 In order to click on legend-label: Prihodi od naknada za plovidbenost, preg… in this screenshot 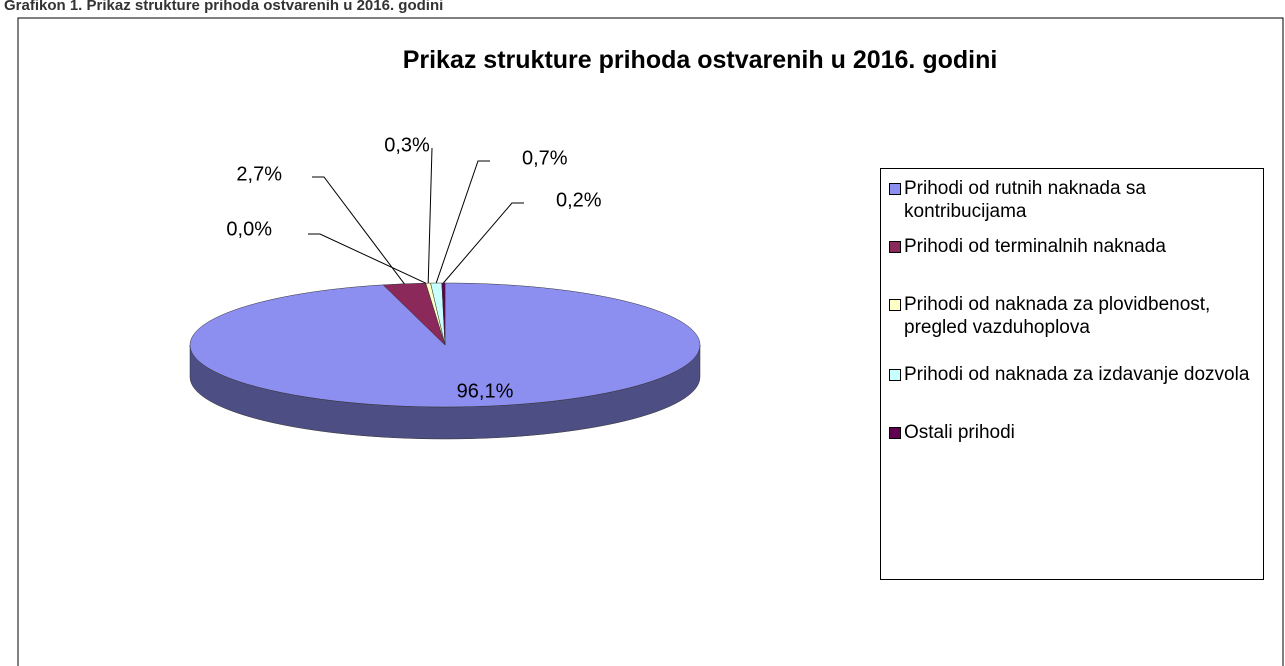, I will do `click(1057, 316)`.